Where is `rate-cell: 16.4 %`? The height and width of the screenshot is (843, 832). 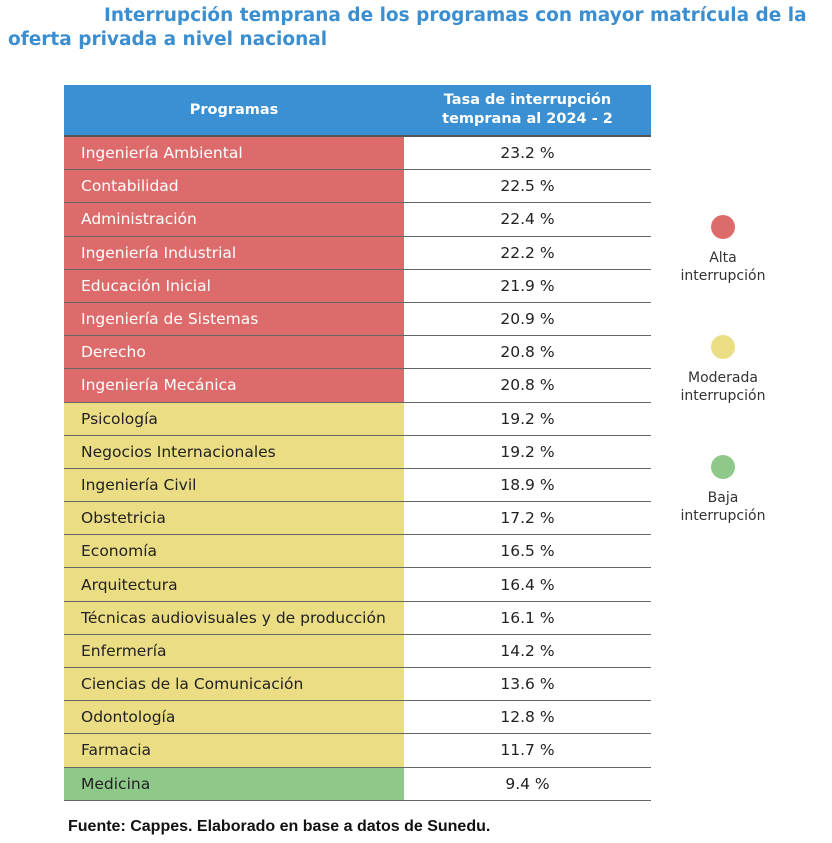 rate-cell: 16.4 % is located at coordinates (527, 584).